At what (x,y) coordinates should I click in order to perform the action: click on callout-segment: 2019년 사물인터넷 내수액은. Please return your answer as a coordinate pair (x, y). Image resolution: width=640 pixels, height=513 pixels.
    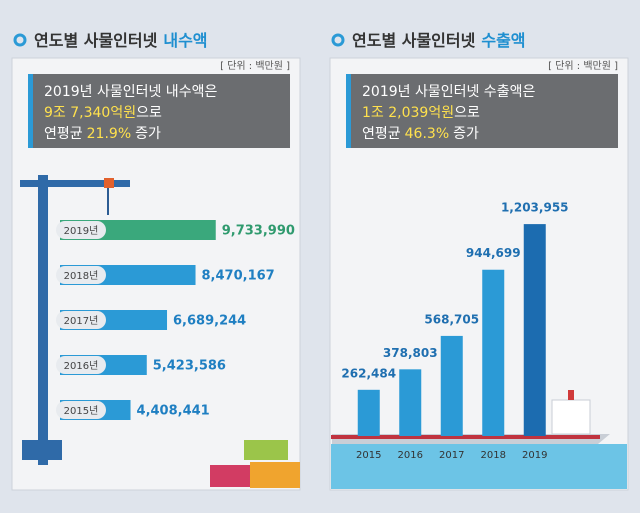
    Looking at the image, I should click on (130, 92).